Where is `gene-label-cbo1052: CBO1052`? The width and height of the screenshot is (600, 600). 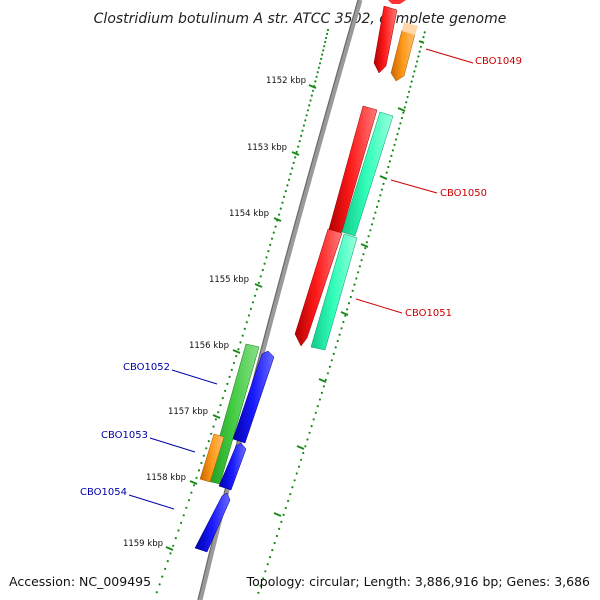
gene-label-cbo1052: CBO1052 is located at coordinates (146, 367).